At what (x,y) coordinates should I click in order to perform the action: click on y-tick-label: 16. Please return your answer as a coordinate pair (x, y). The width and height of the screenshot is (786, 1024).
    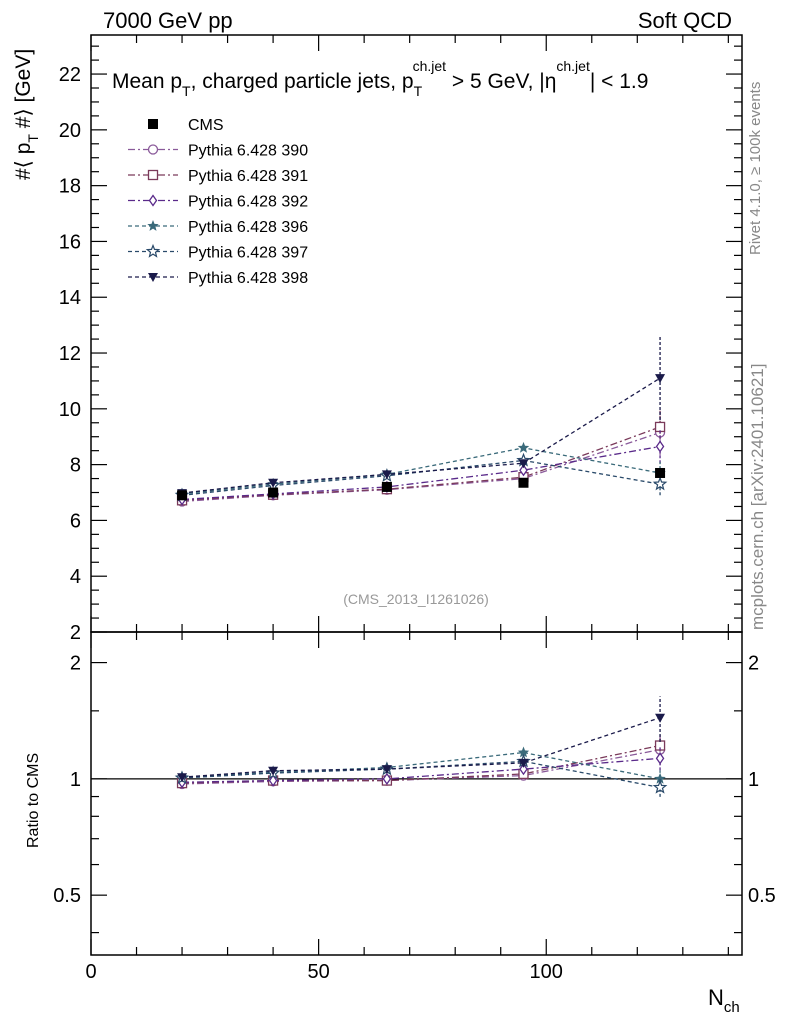
    Looking at the image, I should click on (70, 242).